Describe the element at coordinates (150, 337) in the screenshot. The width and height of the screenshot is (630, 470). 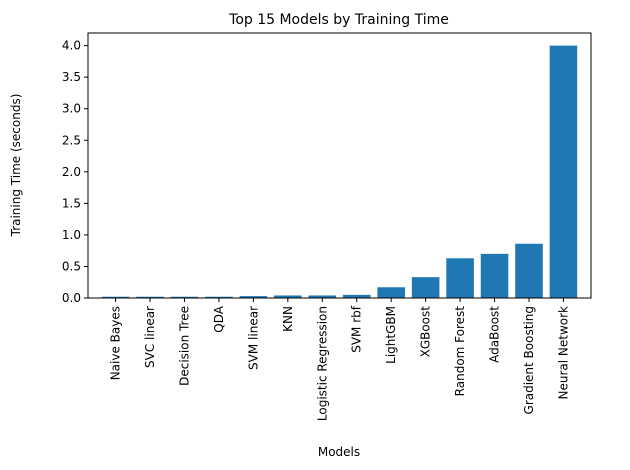
I see `x-tick-label: SVC linear` at that location.